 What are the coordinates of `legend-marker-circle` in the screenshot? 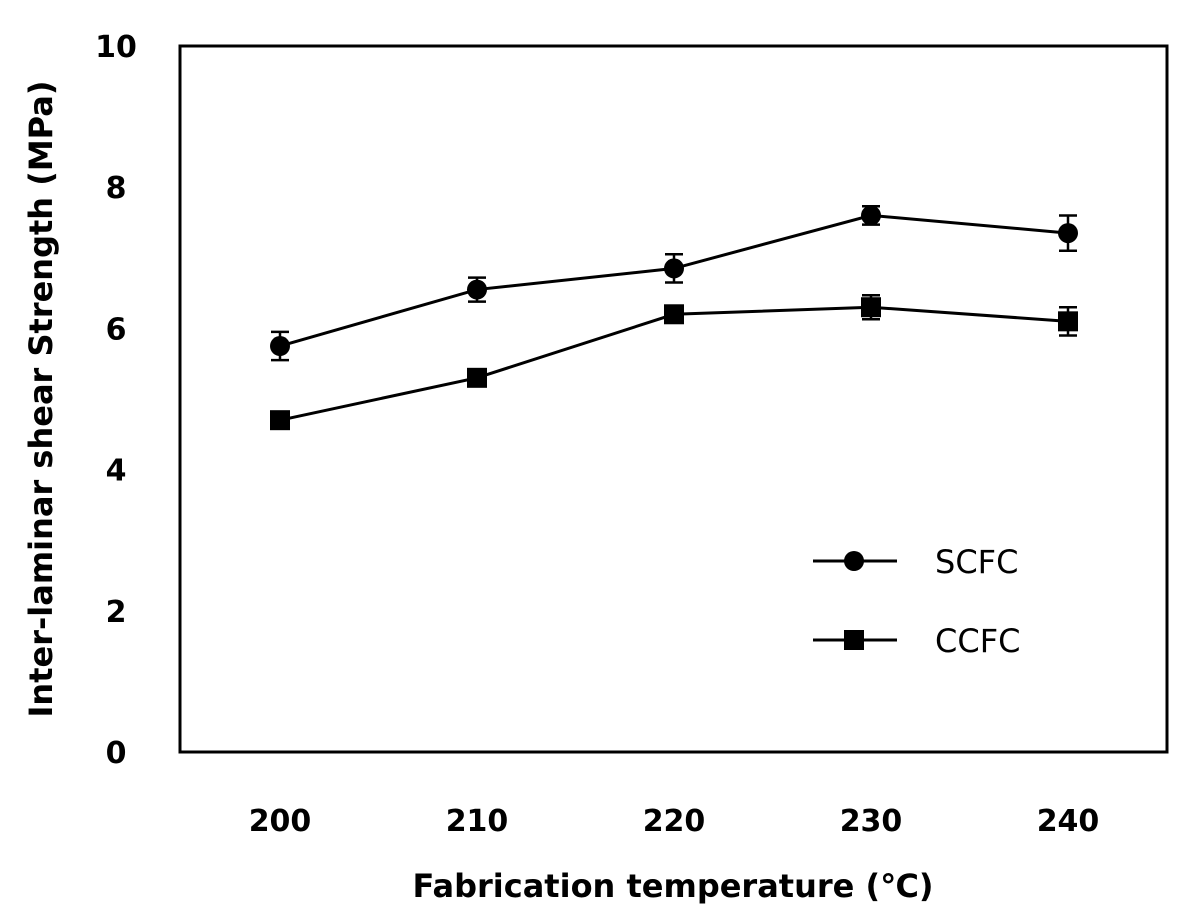 It's located at (854, 561).